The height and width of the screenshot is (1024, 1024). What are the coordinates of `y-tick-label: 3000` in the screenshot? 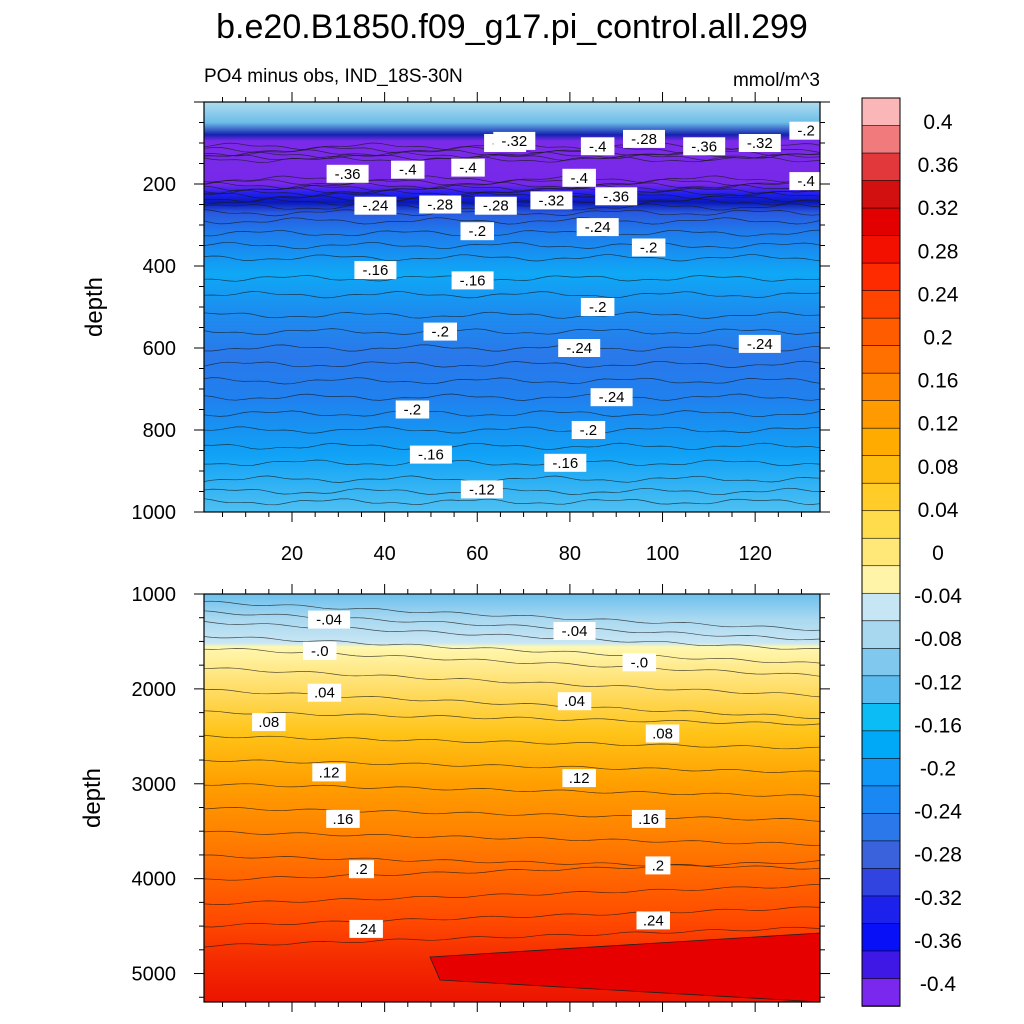 It's located at (154, 785).